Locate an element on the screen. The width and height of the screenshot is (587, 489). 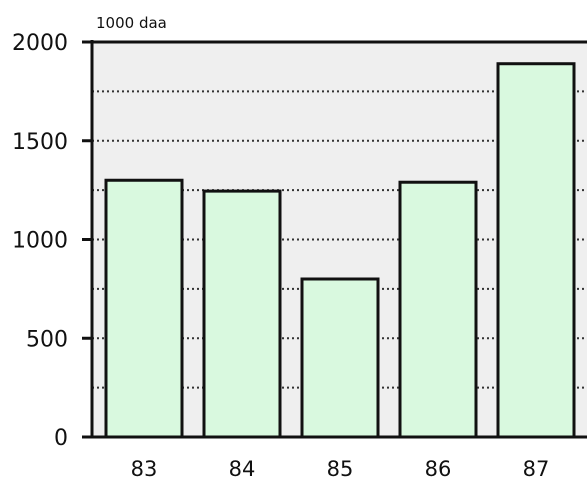
y-tick-label: 0 is located at coordinates (61, 438).